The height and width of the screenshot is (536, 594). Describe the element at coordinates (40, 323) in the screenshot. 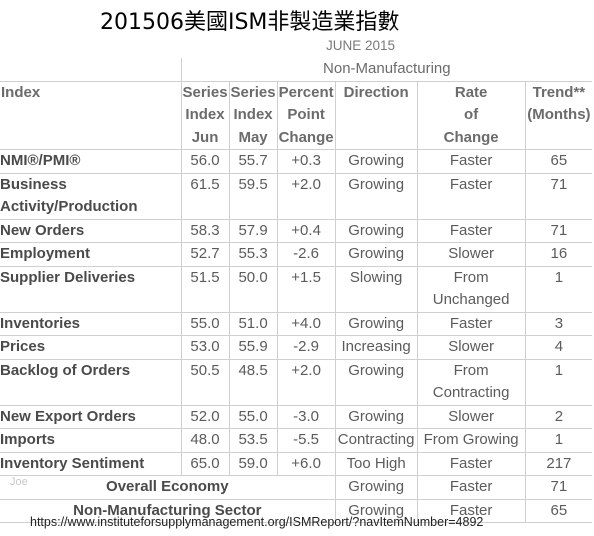

I see `index-name-line: Inventories` at that location.